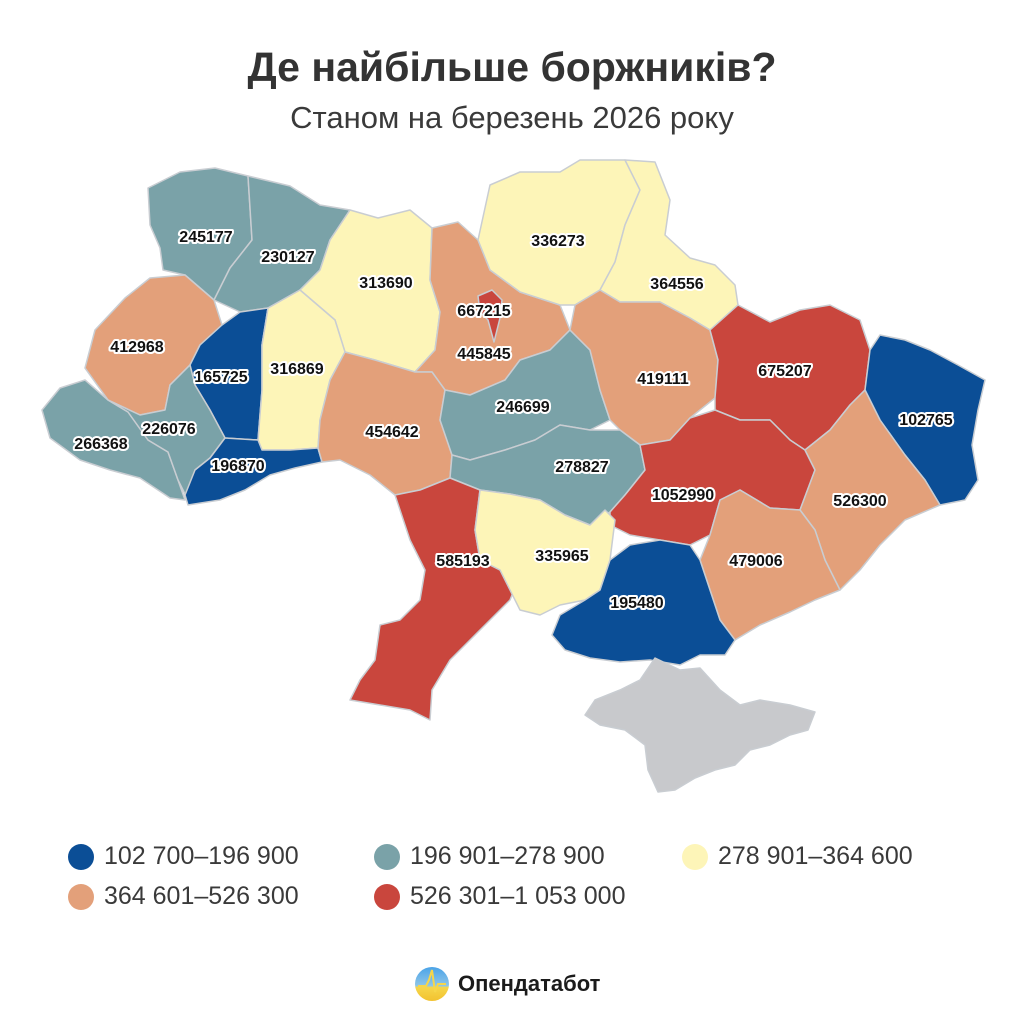 This screenshot has height=1024, width=1024. Describe the element at coordinates (287, 257) in the screenshot. I see `label-rivne: 230127` at that location.